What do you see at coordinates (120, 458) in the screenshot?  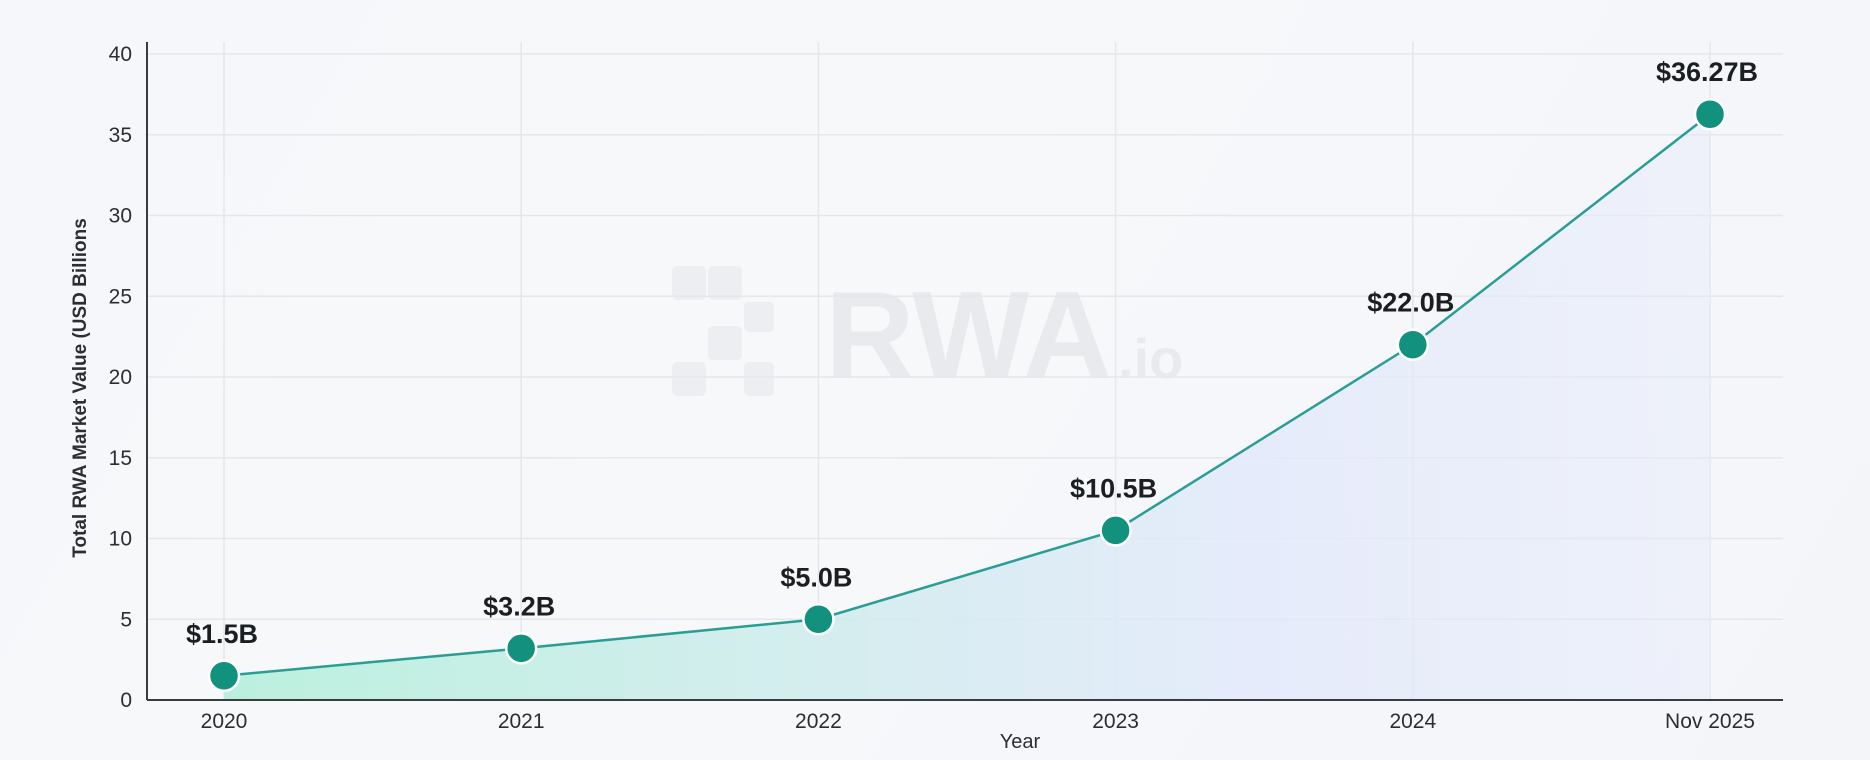 I see `y-tick-label: 15` at bounding box center [120, 458].